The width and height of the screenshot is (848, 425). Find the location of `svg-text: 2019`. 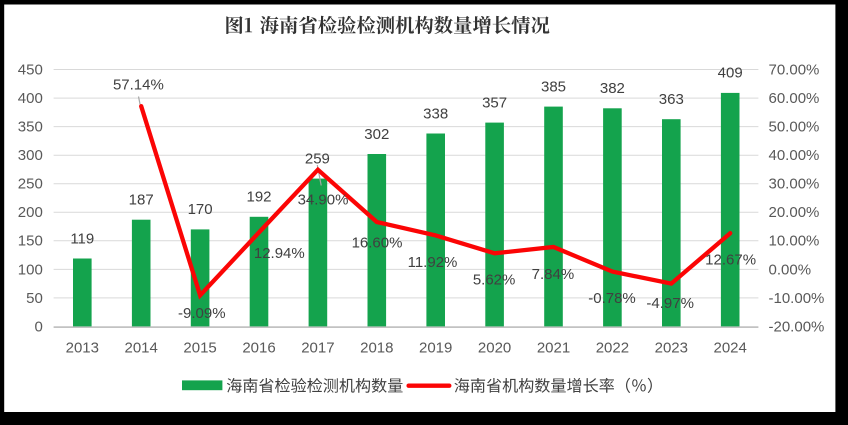

svg-text: 2019 is located at coordinates (435, 347).